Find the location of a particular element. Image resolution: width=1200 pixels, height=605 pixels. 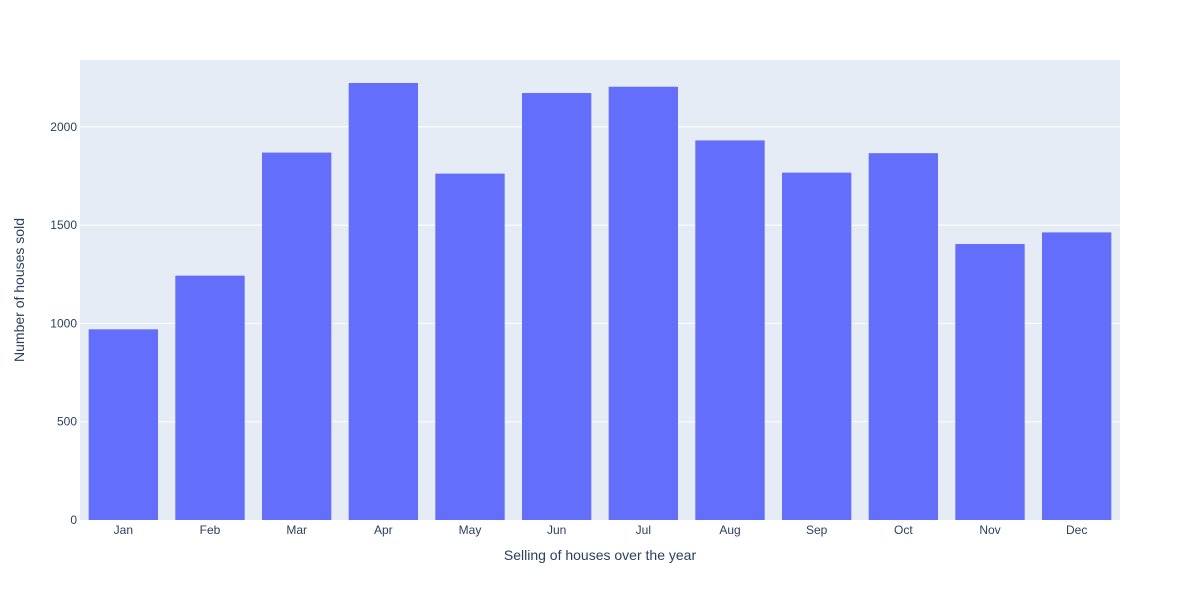

x-tick-label: Jul is located at coordinates (643, 530).